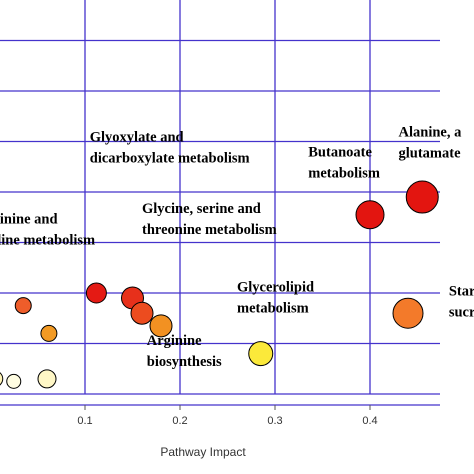  What do you see at coordinates (461, 302) in the screenshot?
I see `pathway-label: Starch sucros` at bounding box center [461, 302].